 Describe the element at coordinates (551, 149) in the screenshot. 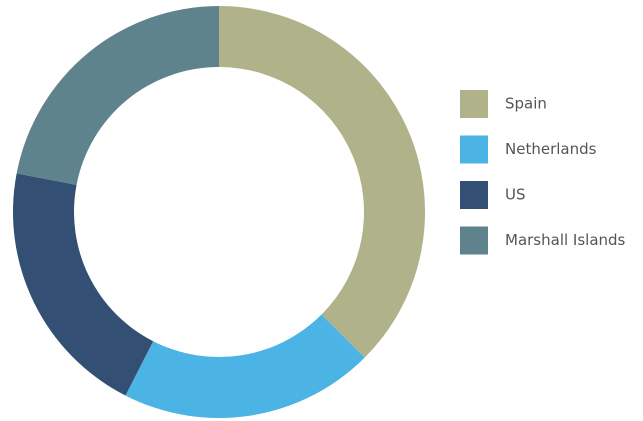

I see `legend-label: Netherlands` at that location.